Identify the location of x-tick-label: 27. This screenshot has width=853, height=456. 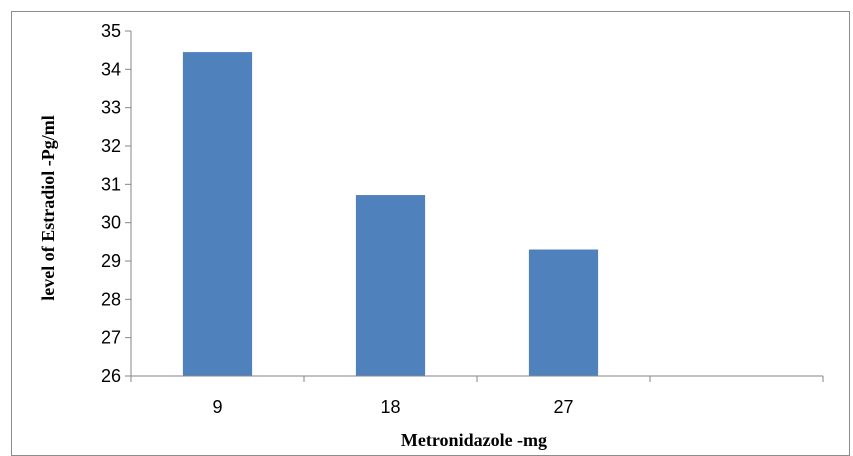
(563, 407).